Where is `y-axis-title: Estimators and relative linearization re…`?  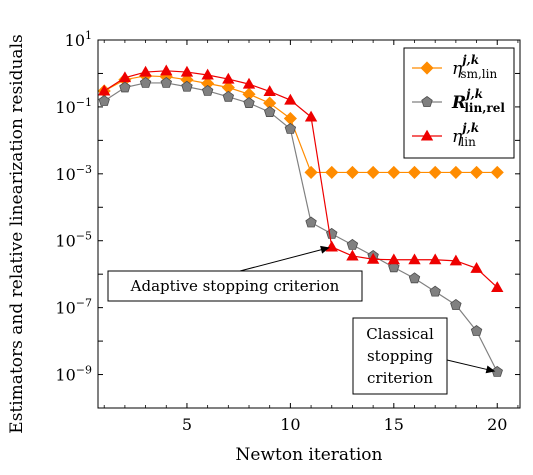 y-axis-title: Estimators and relative linearization re… is located at coordinates (17, 233).